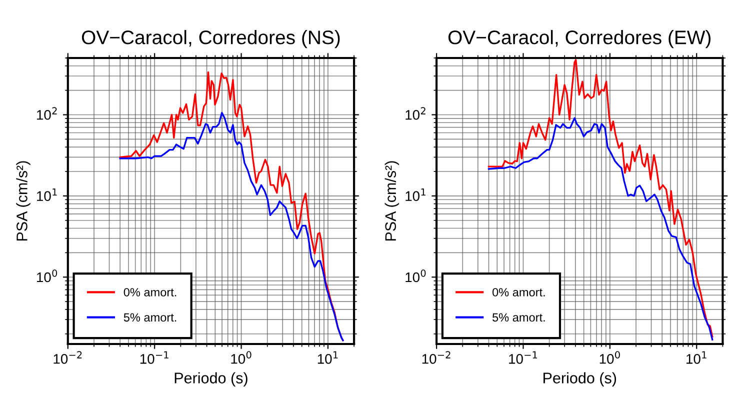 The height and width of the screenshot is (400, 730). I want to click on chart-title: OV−Caracol, Corredores (EW), so click(579, 39).